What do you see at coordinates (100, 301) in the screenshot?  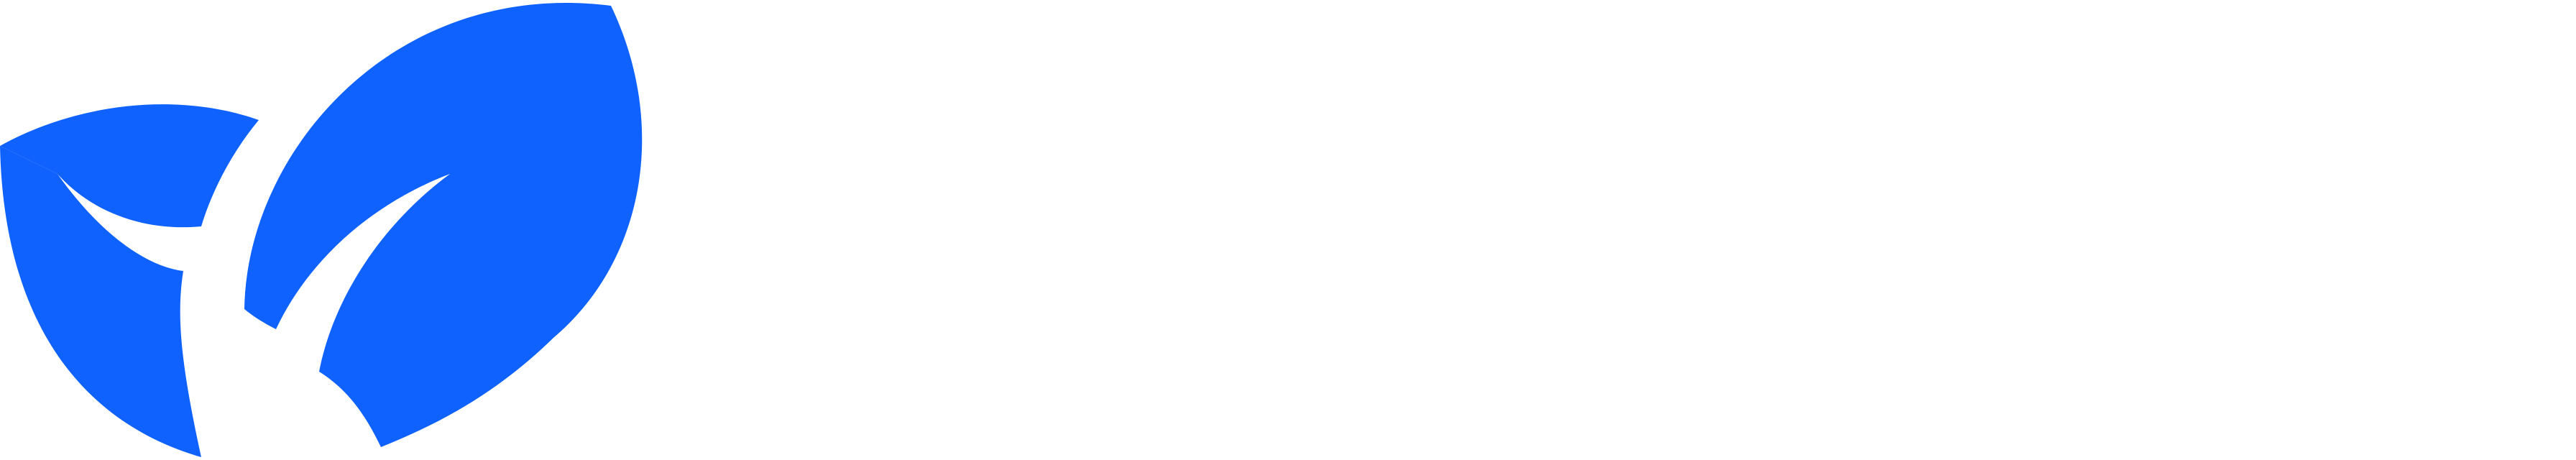 I see `leaf-left-lower-shape` at bounding box center [100, 301].